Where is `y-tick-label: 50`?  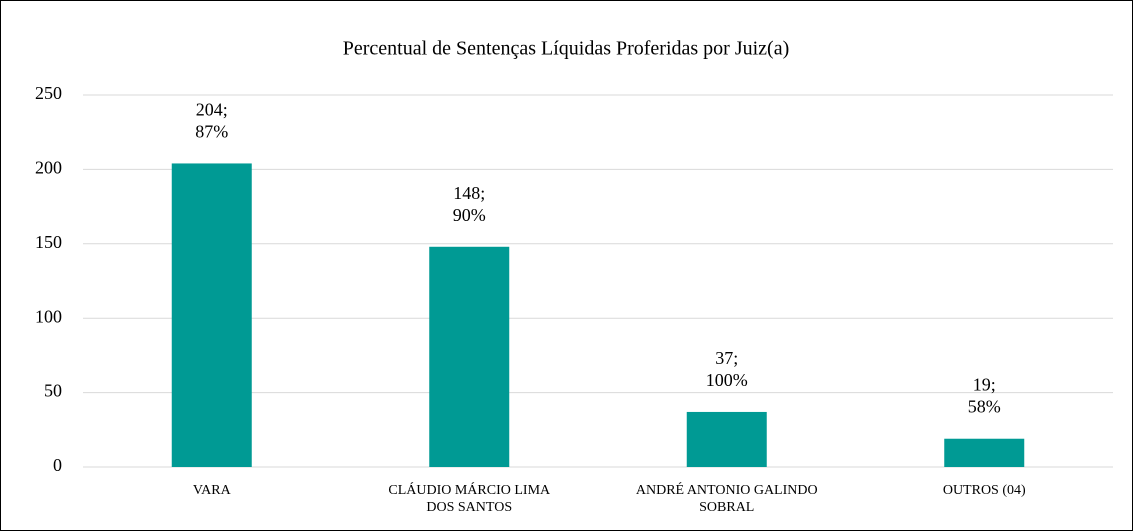 y-tick-label: 50 is located at coordinates (53, 391).